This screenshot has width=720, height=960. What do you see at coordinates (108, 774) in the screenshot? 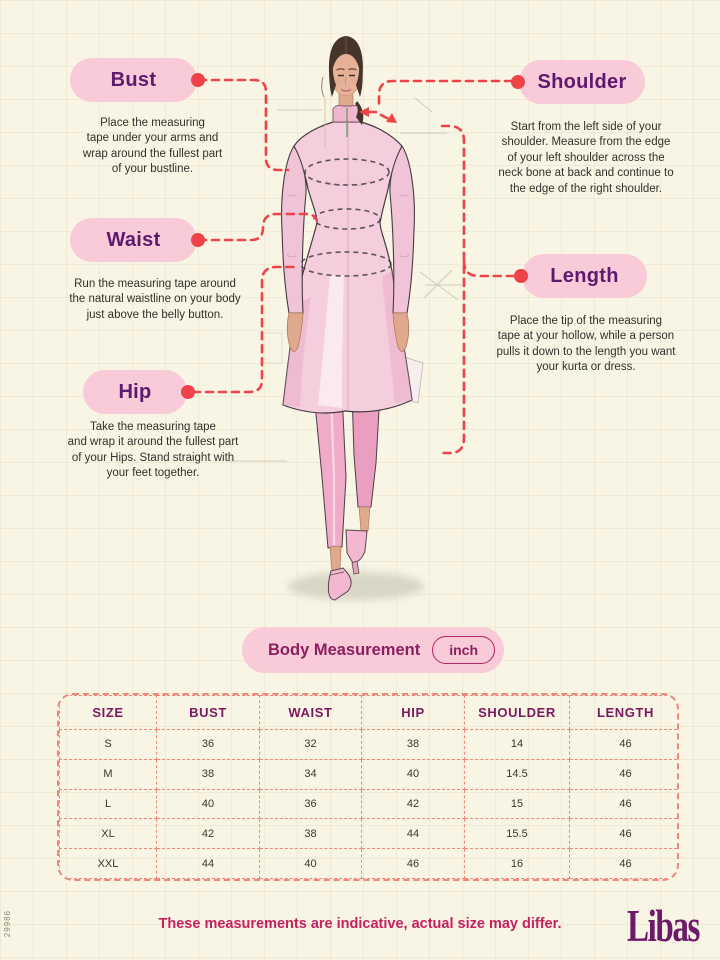
I see `size-cell: M` at bounding box center [108, 774].